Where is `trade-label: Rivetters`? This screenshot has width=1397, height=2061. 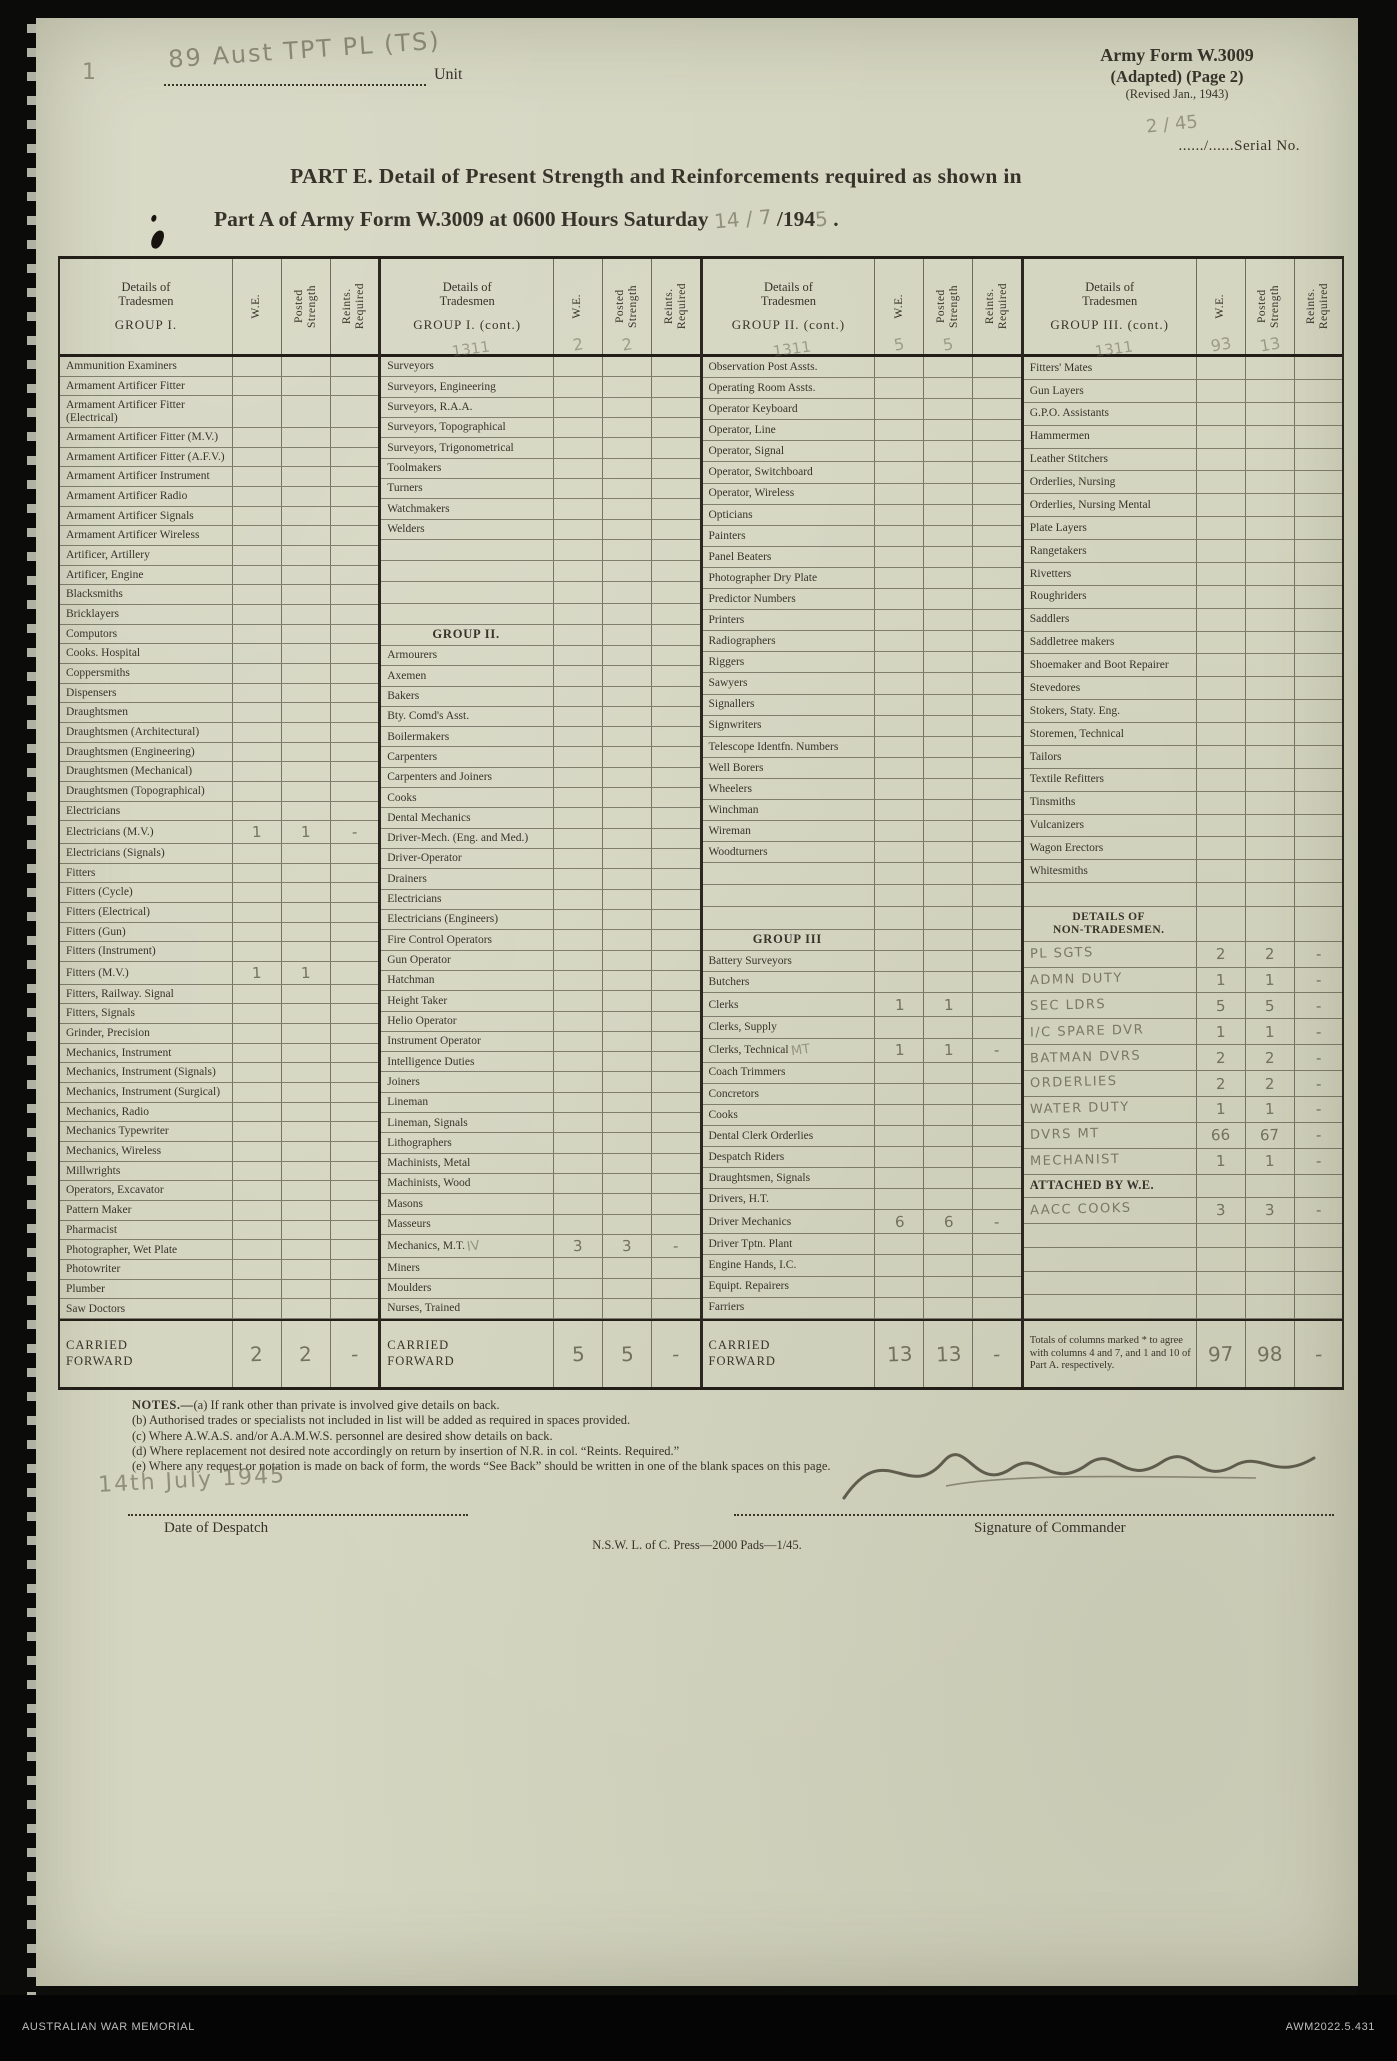
trade-label: Rivetters is located at coordinates (1050, 573).